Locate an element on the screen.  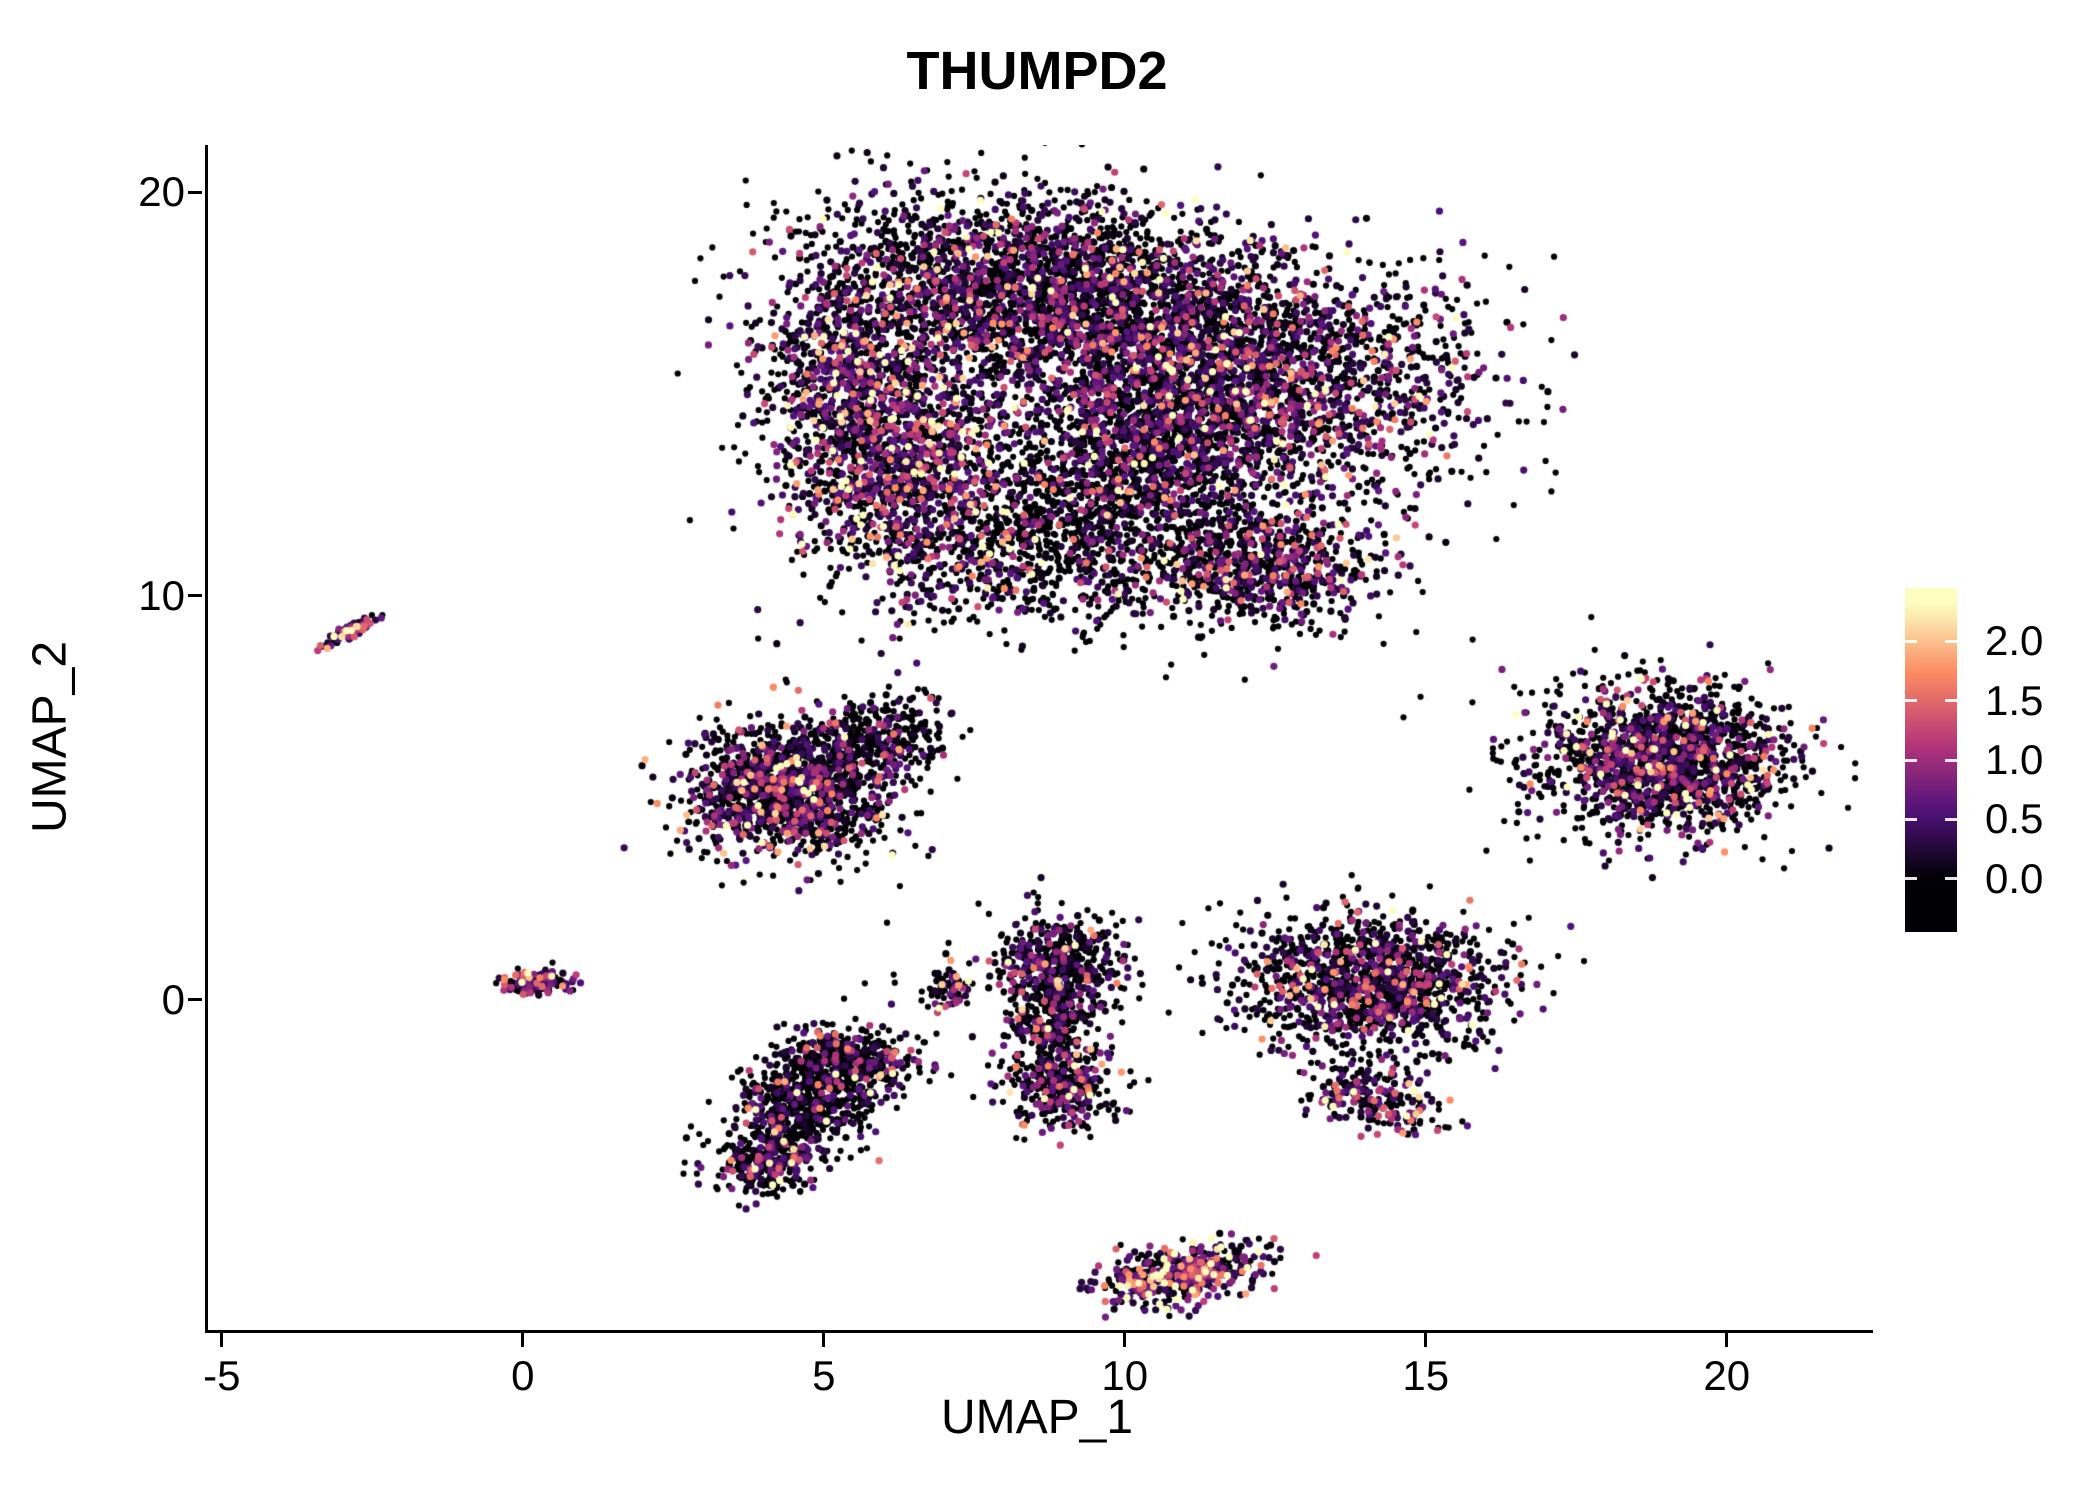
colorbar-tick-label: 1.5 is located at coordinates (2014, 700).